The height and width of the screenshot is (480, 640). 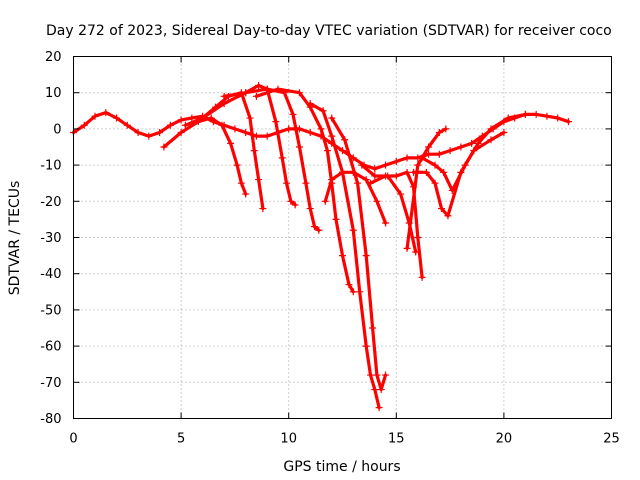 I want to click on y-tick-label: -20, so click(x=50, y=202).